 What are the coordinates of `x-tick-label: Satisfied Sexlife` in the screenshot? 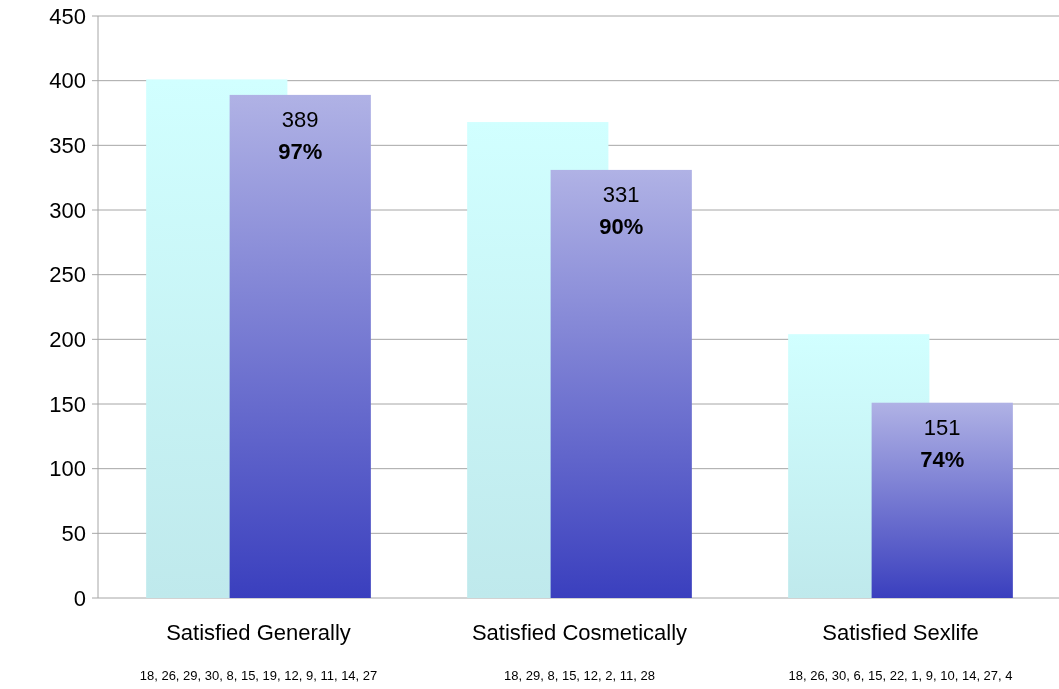 It's located at (900, 632).